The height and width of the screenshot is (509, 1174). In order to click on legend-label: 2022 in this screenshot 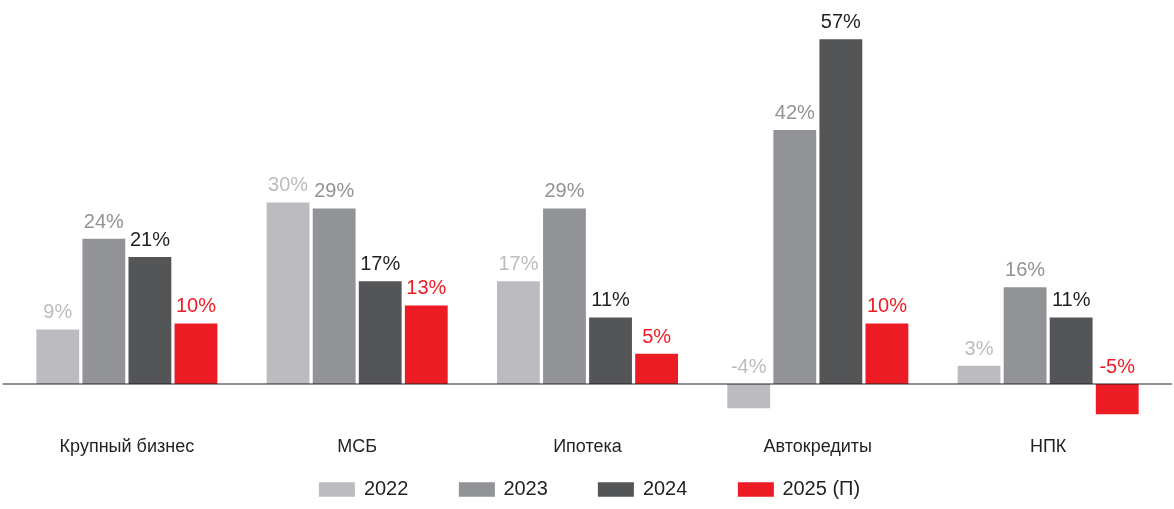, I will do `click(386, 488)`.